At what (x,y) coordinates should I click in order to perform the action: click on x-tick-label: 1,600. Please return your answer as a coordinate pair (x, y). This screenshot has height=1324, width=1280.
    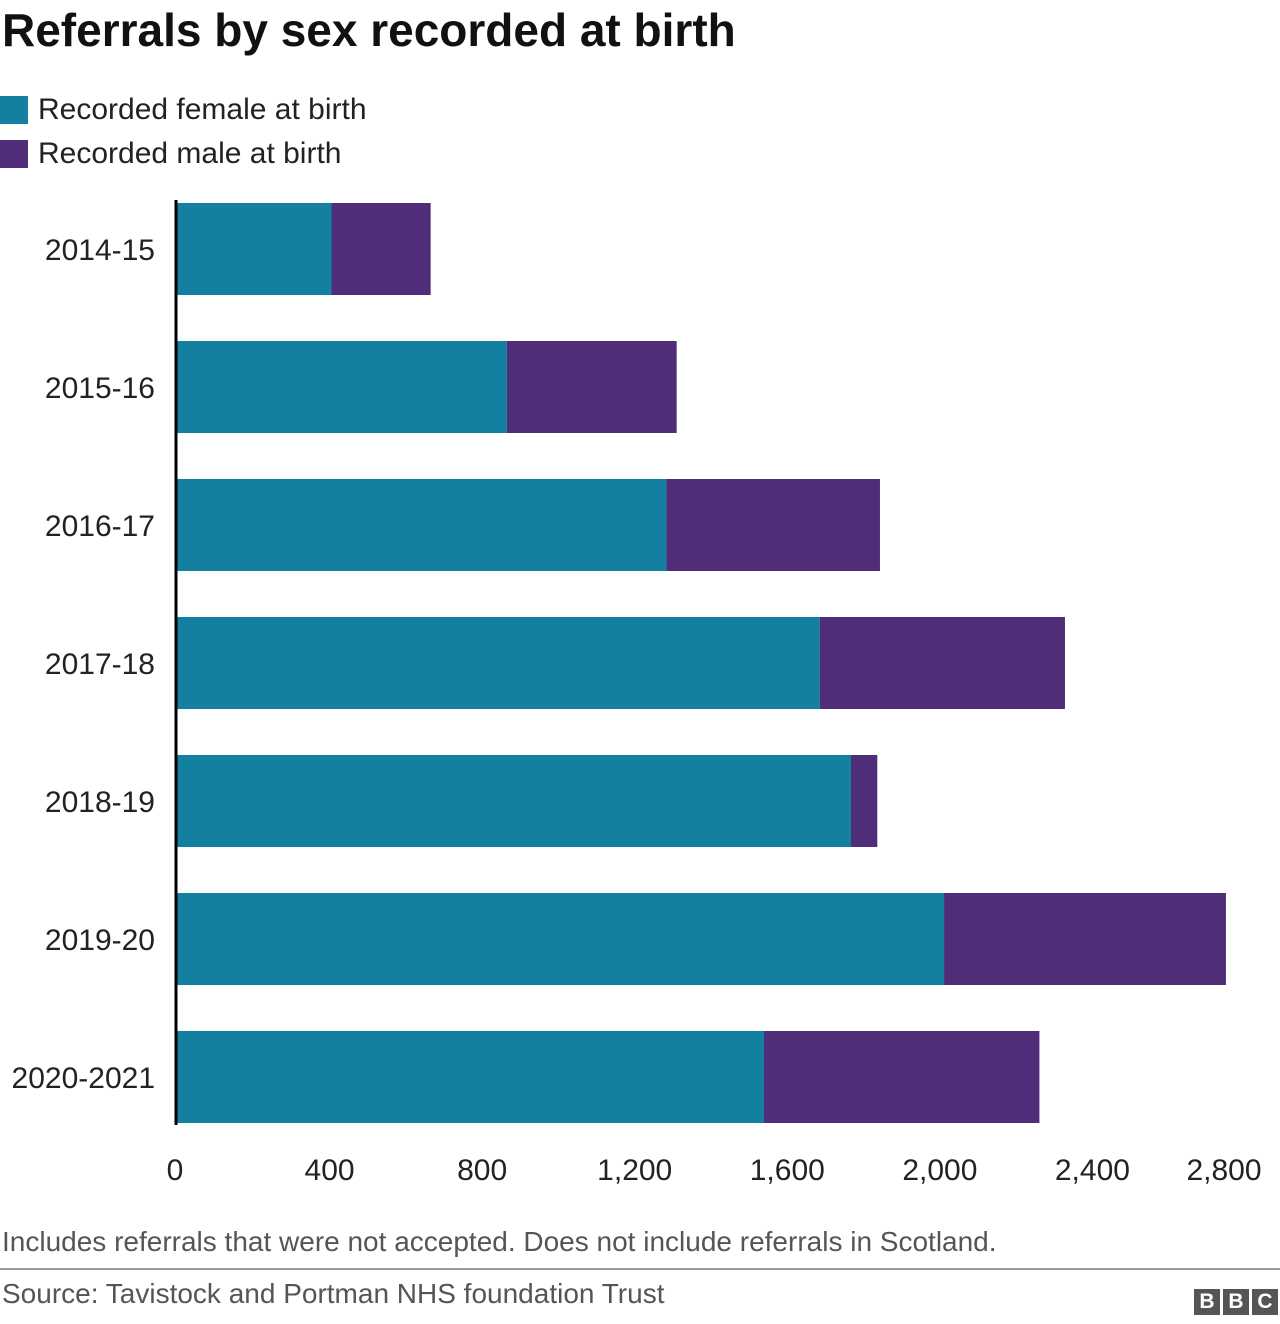
    Looking at the image, I should click on (787, 1170).